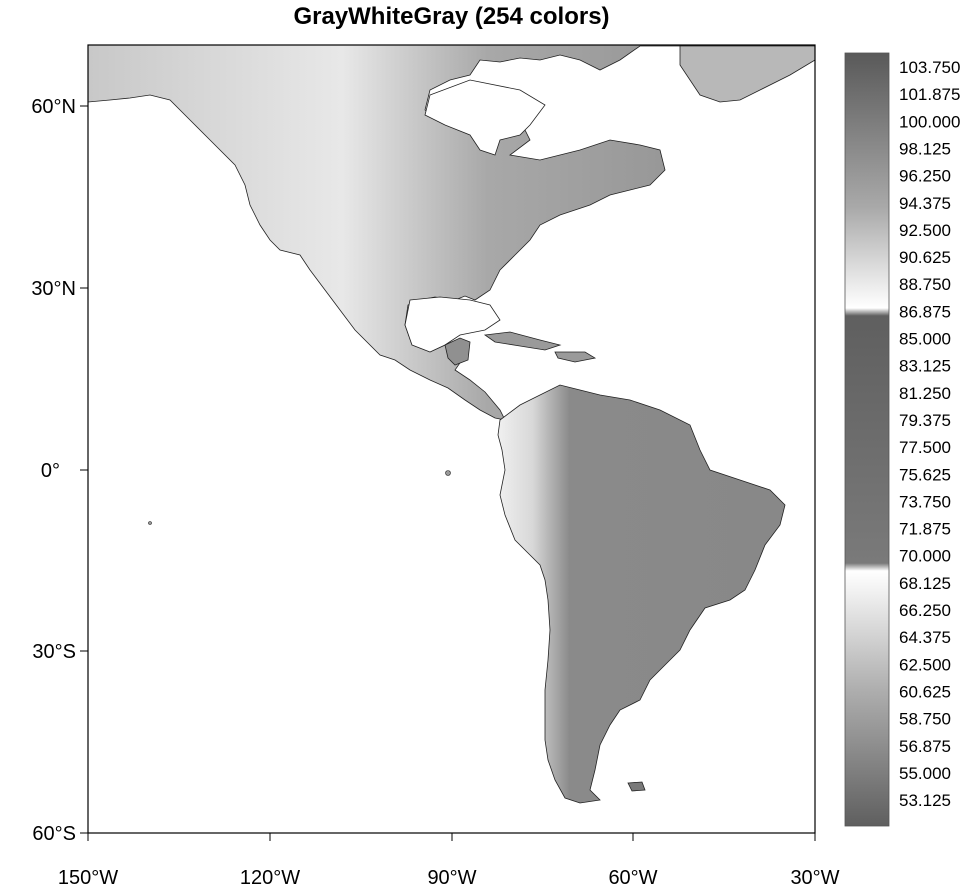 The height and width of the screenshot is (888, 977). What do you see at coordinates (54, 834) in the screenshot?
I see `lat-tick-label: 60°S` at bounding box center [54, 834].